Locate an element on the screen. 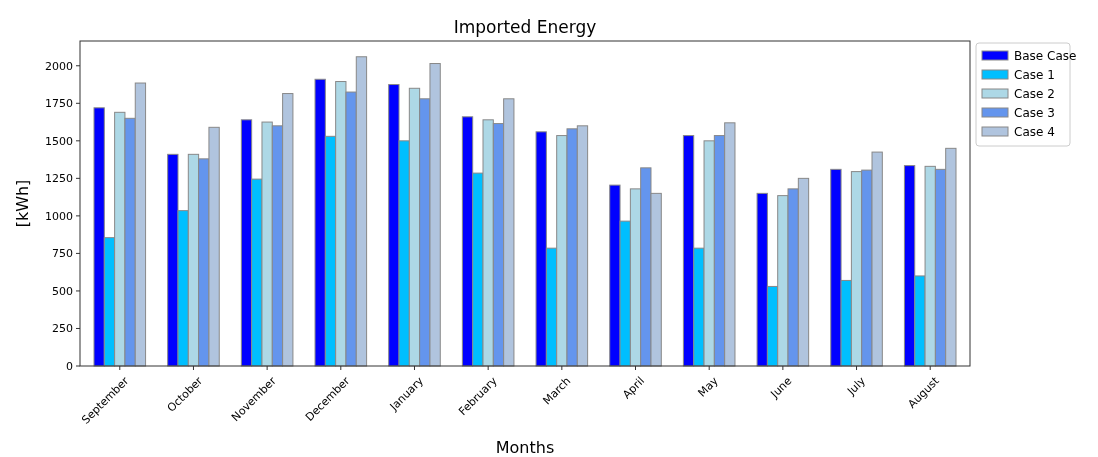 The width and height of the screenshot is (1098, 457). chart-title: Imported Energy is located at coordinates (525, 27).